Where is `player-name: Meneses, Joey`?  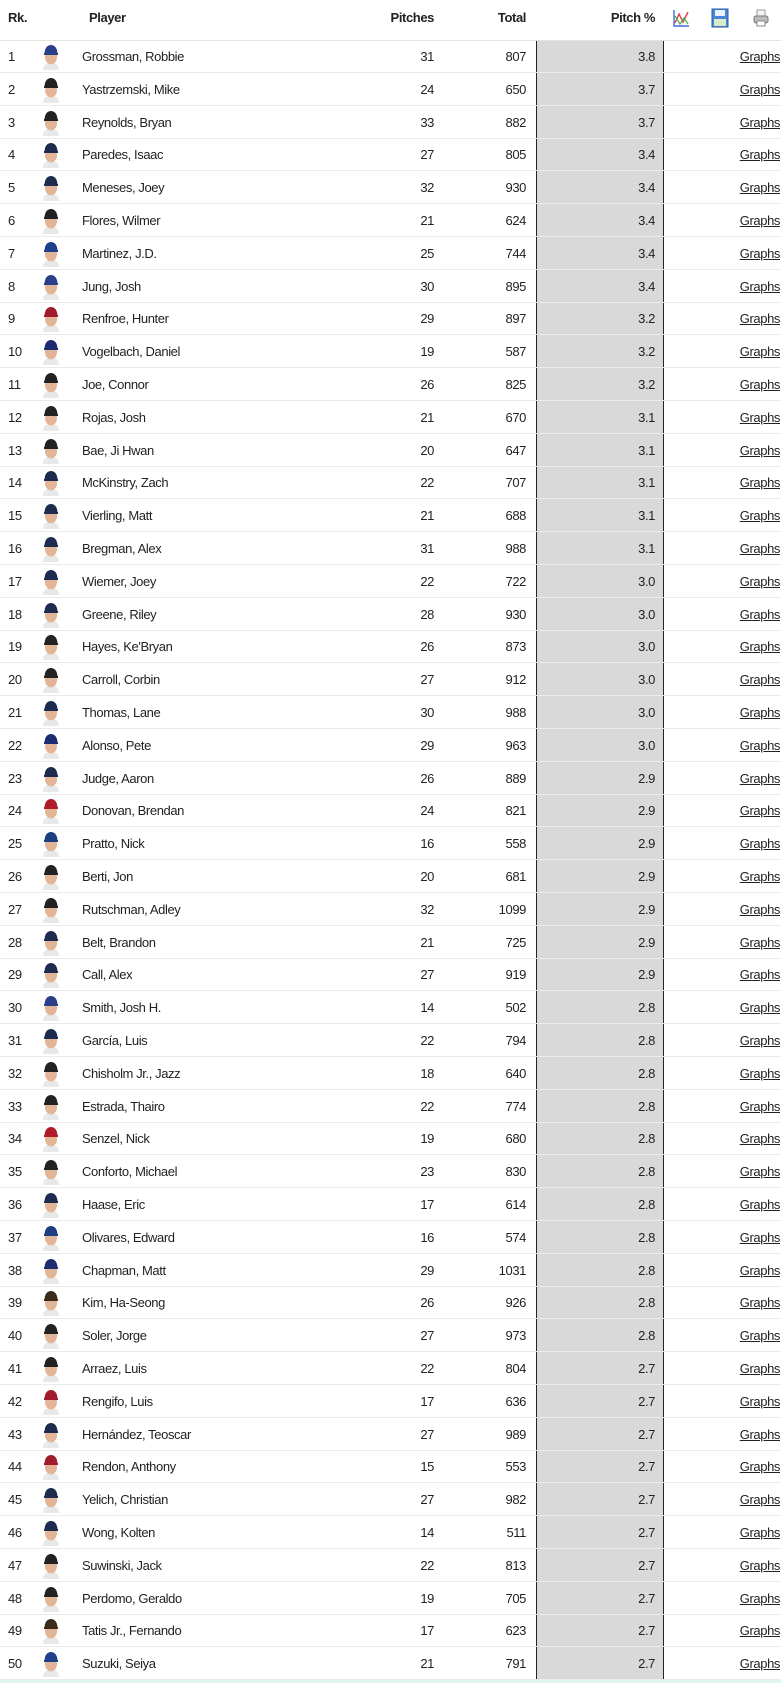
player-name: Meneses, Joey is located at coordinates (123, 188).